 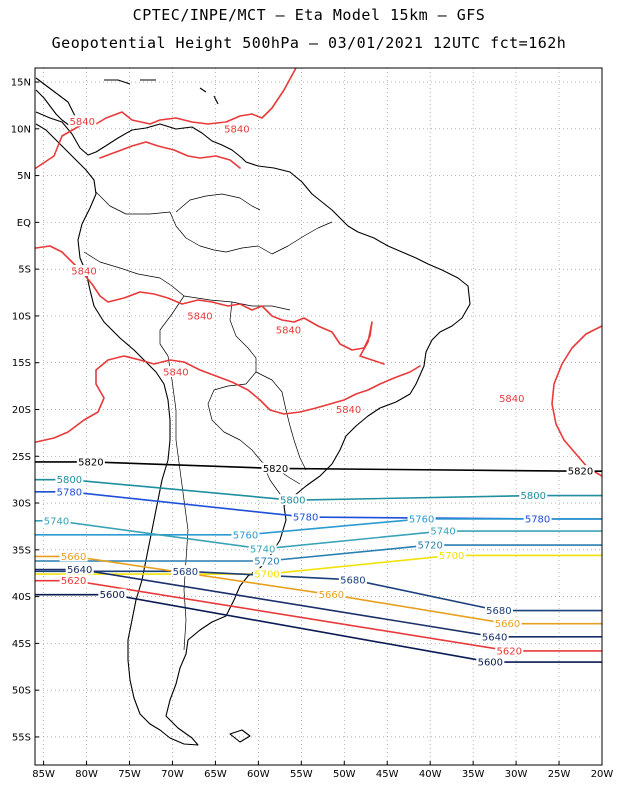 What do you see at coordinates (576, 401) in the screenshot?
I see `contour-5840-east` at bounding box center [576, 401].